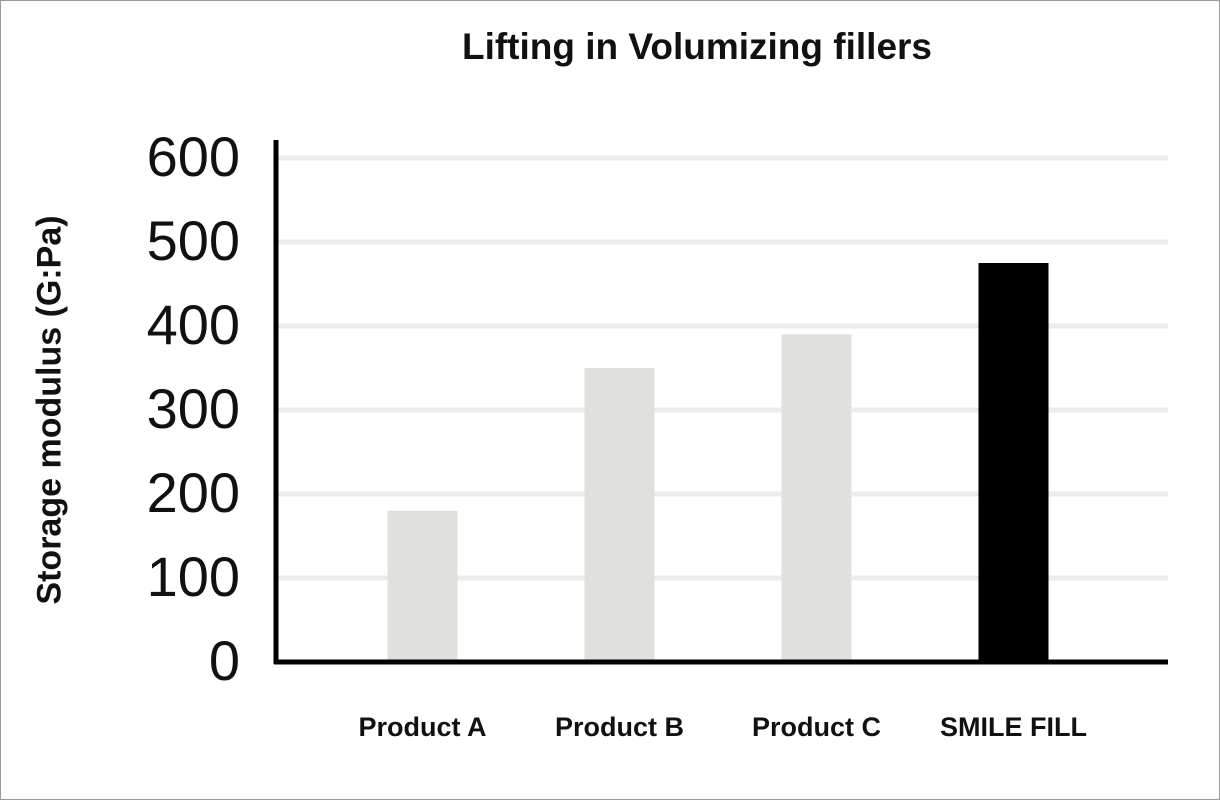 The width and height of the screenshot is (1220, 800). Describe the element at coordinates (619, 727) in the screenshot. I see `x-tick-label: Product B` at that location.